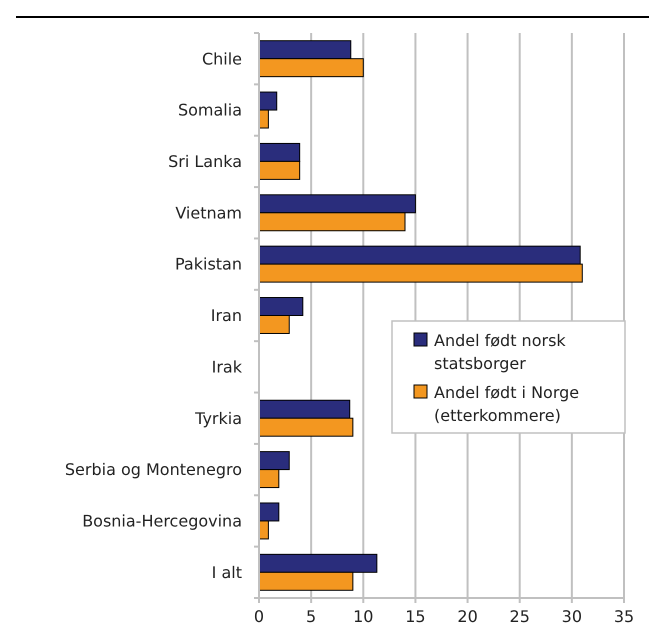  I want to click on y-tick-label: Somalia, so click(210, 110).